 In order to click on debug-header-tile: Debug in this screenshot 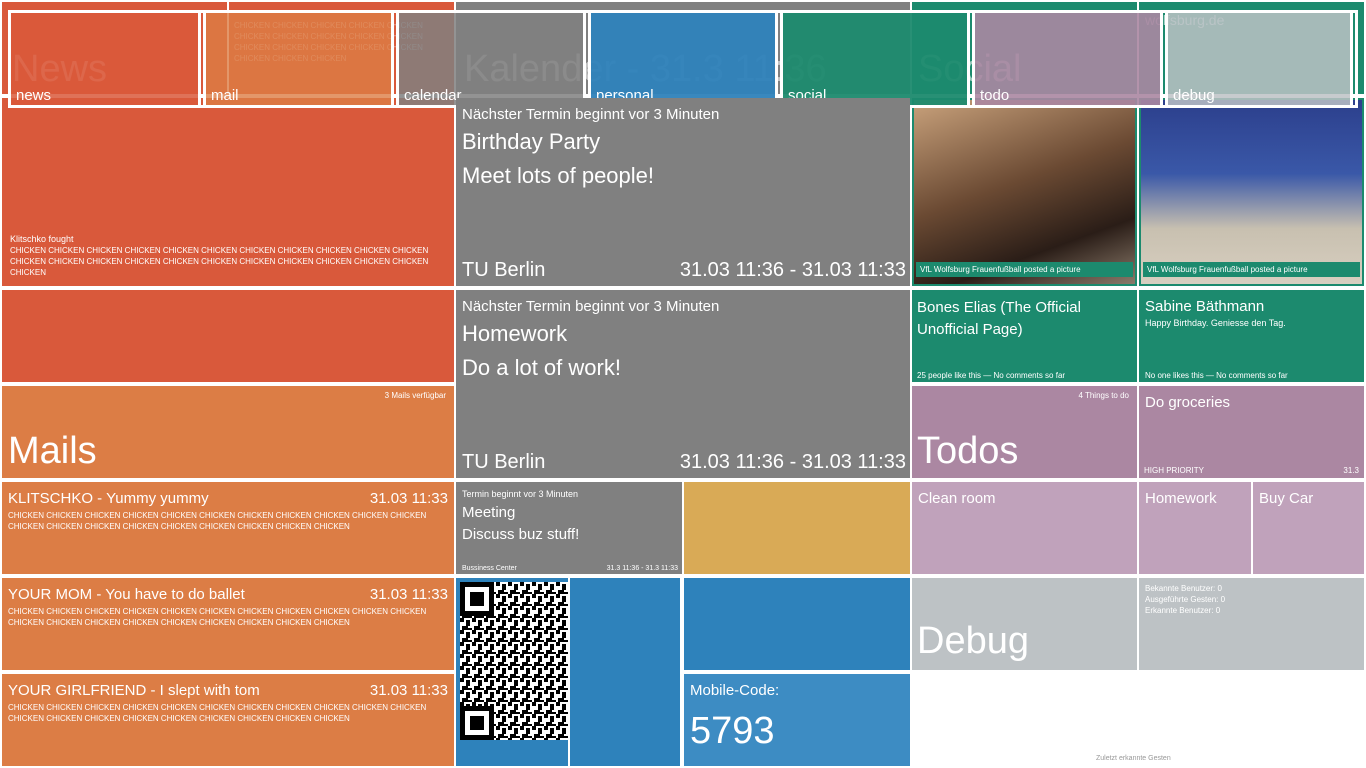, I will do `click(1024, 624)`.